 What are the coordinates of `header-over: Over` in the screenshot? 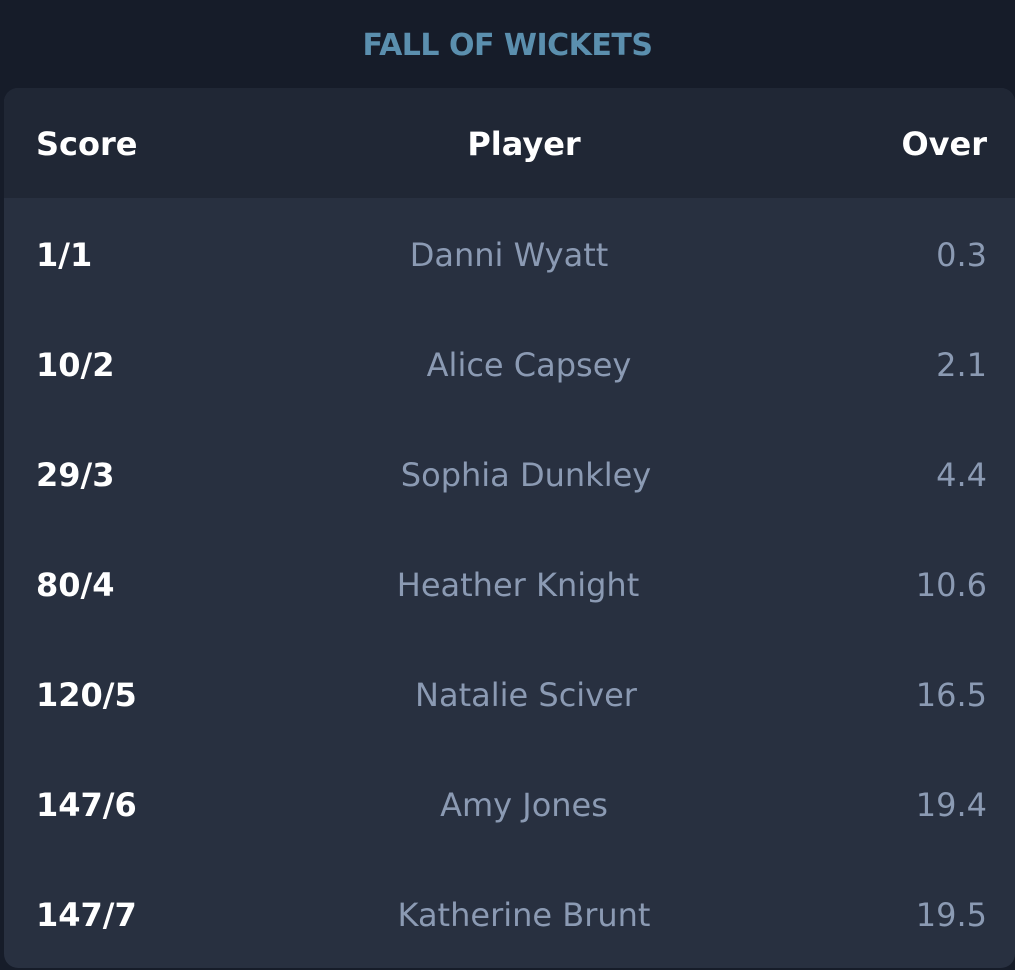 It's located at (944, 144).